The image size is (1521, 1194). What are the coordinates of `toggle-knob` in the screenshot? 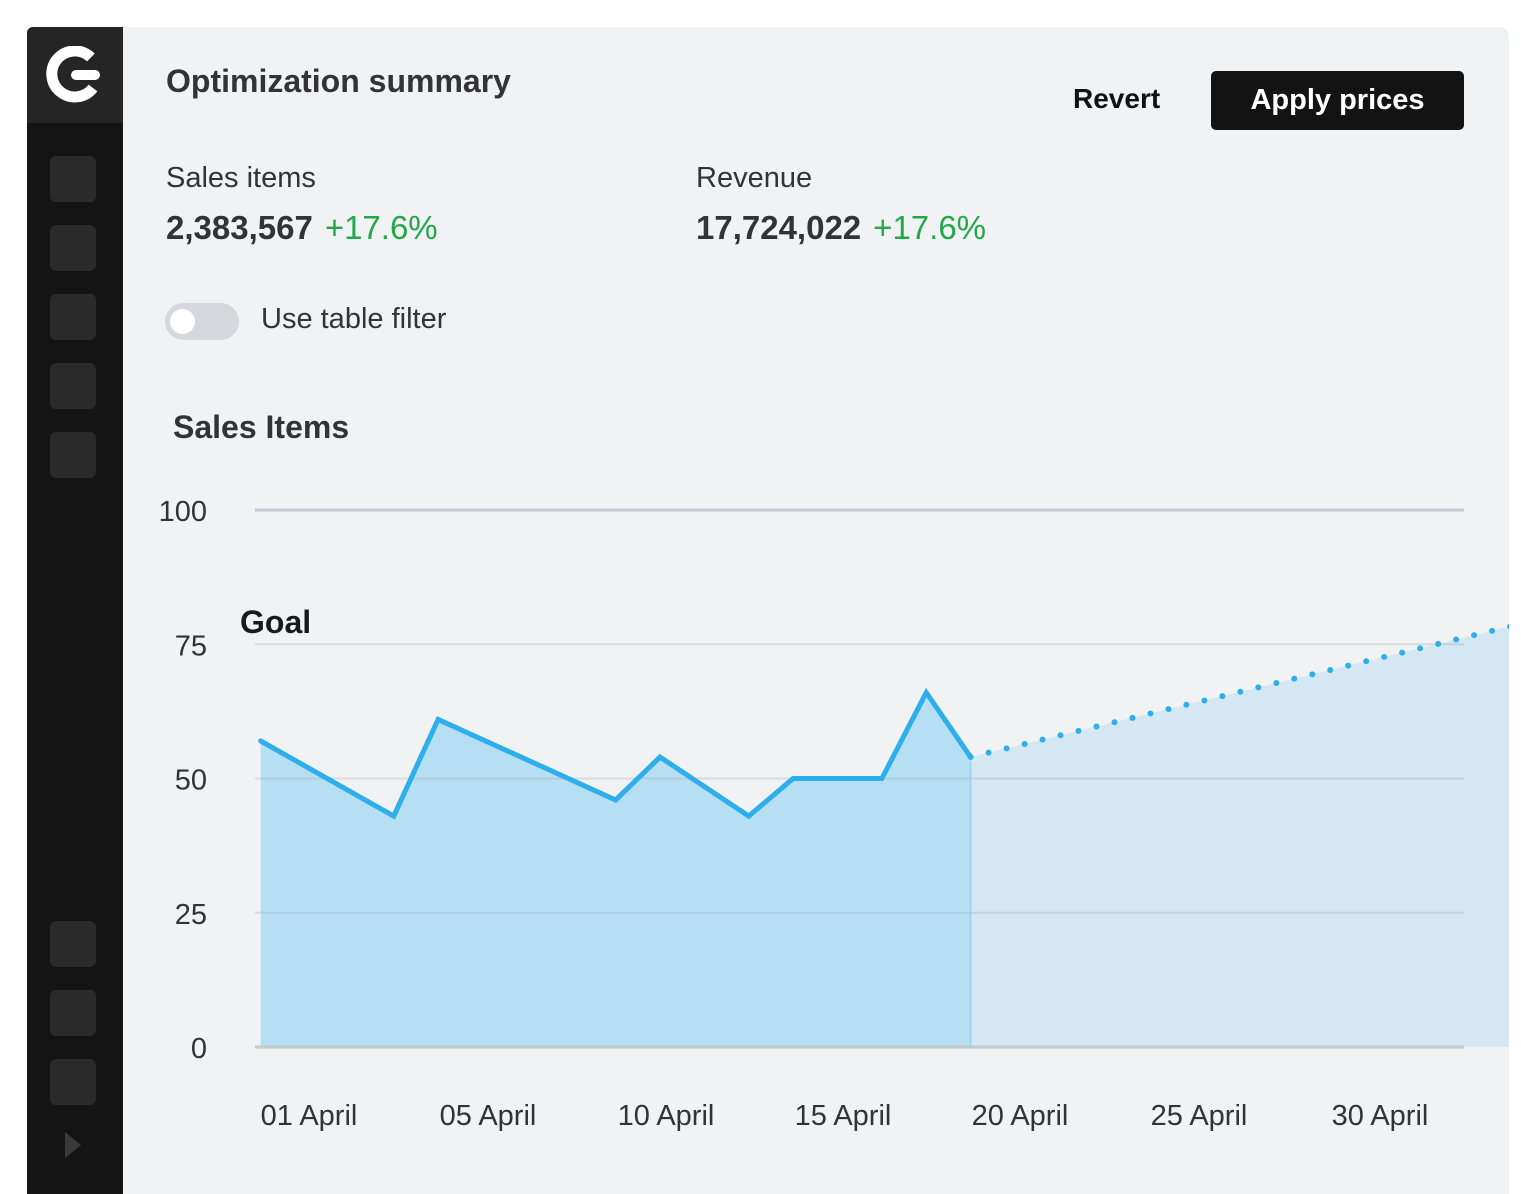 It's located at (182, 321).